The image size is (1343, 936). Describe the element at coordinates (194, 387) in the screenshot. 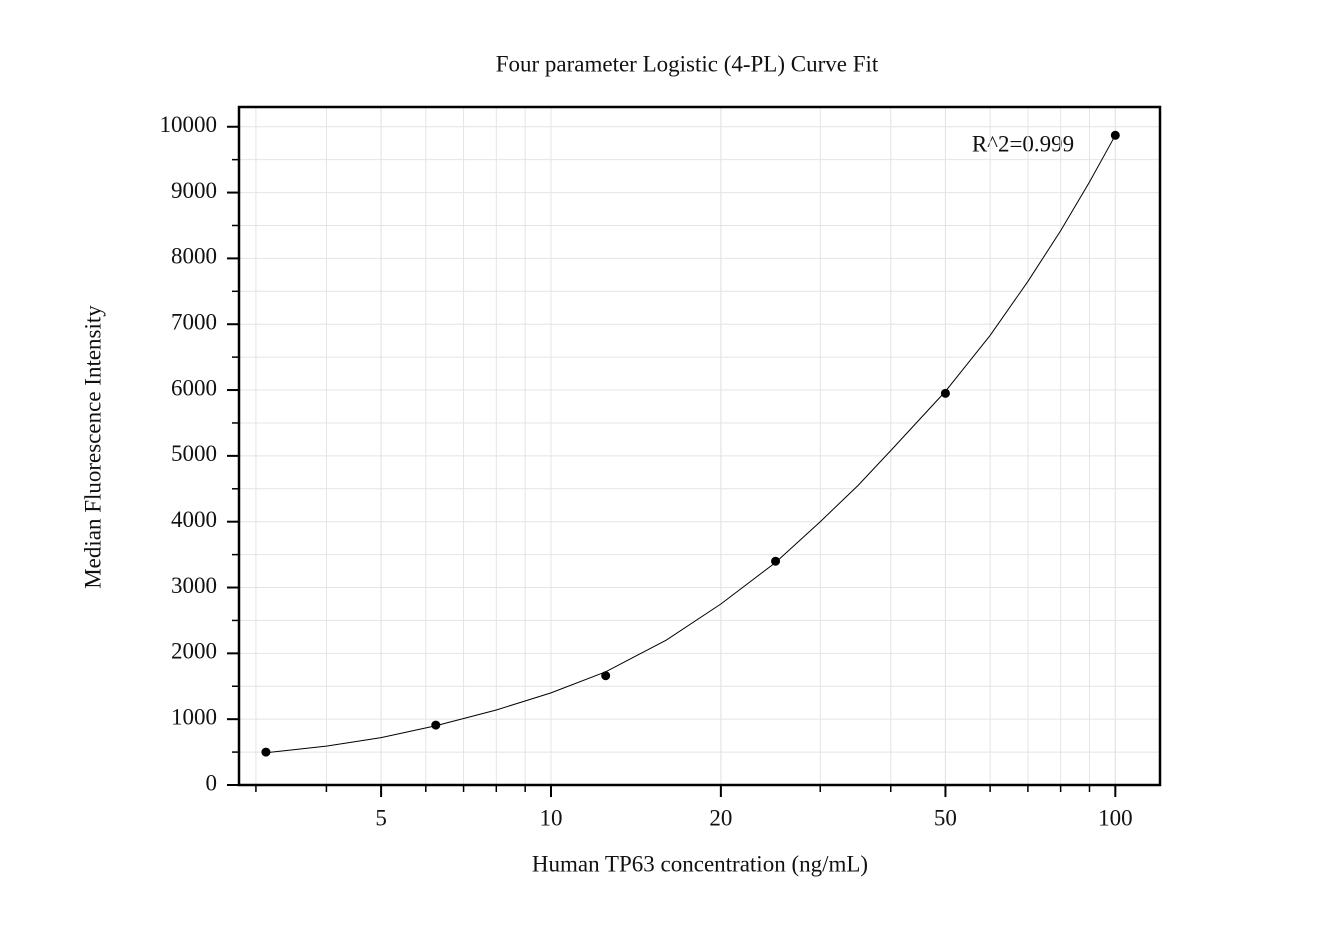

I see `y-tick-label: 6000` at that location.